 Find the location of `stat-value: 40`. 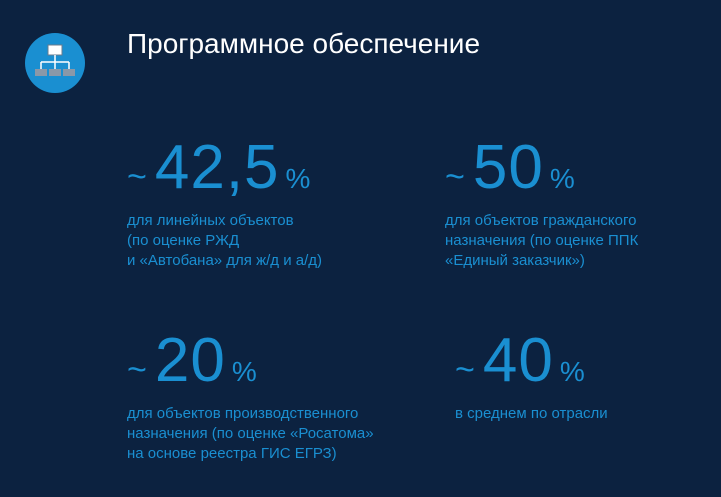

stat-value: 40 is located at coordinates (518, 360).